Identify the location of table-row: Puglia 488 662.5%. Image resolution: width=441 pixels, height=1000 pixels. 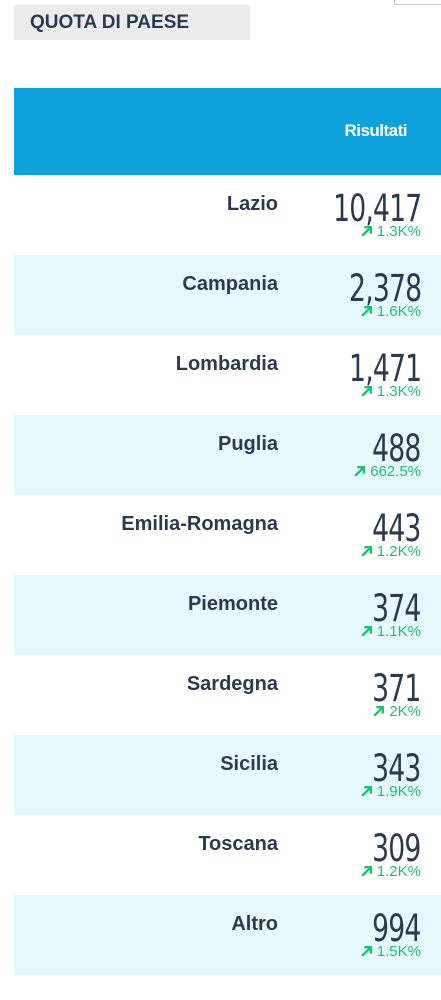
(227, 455).